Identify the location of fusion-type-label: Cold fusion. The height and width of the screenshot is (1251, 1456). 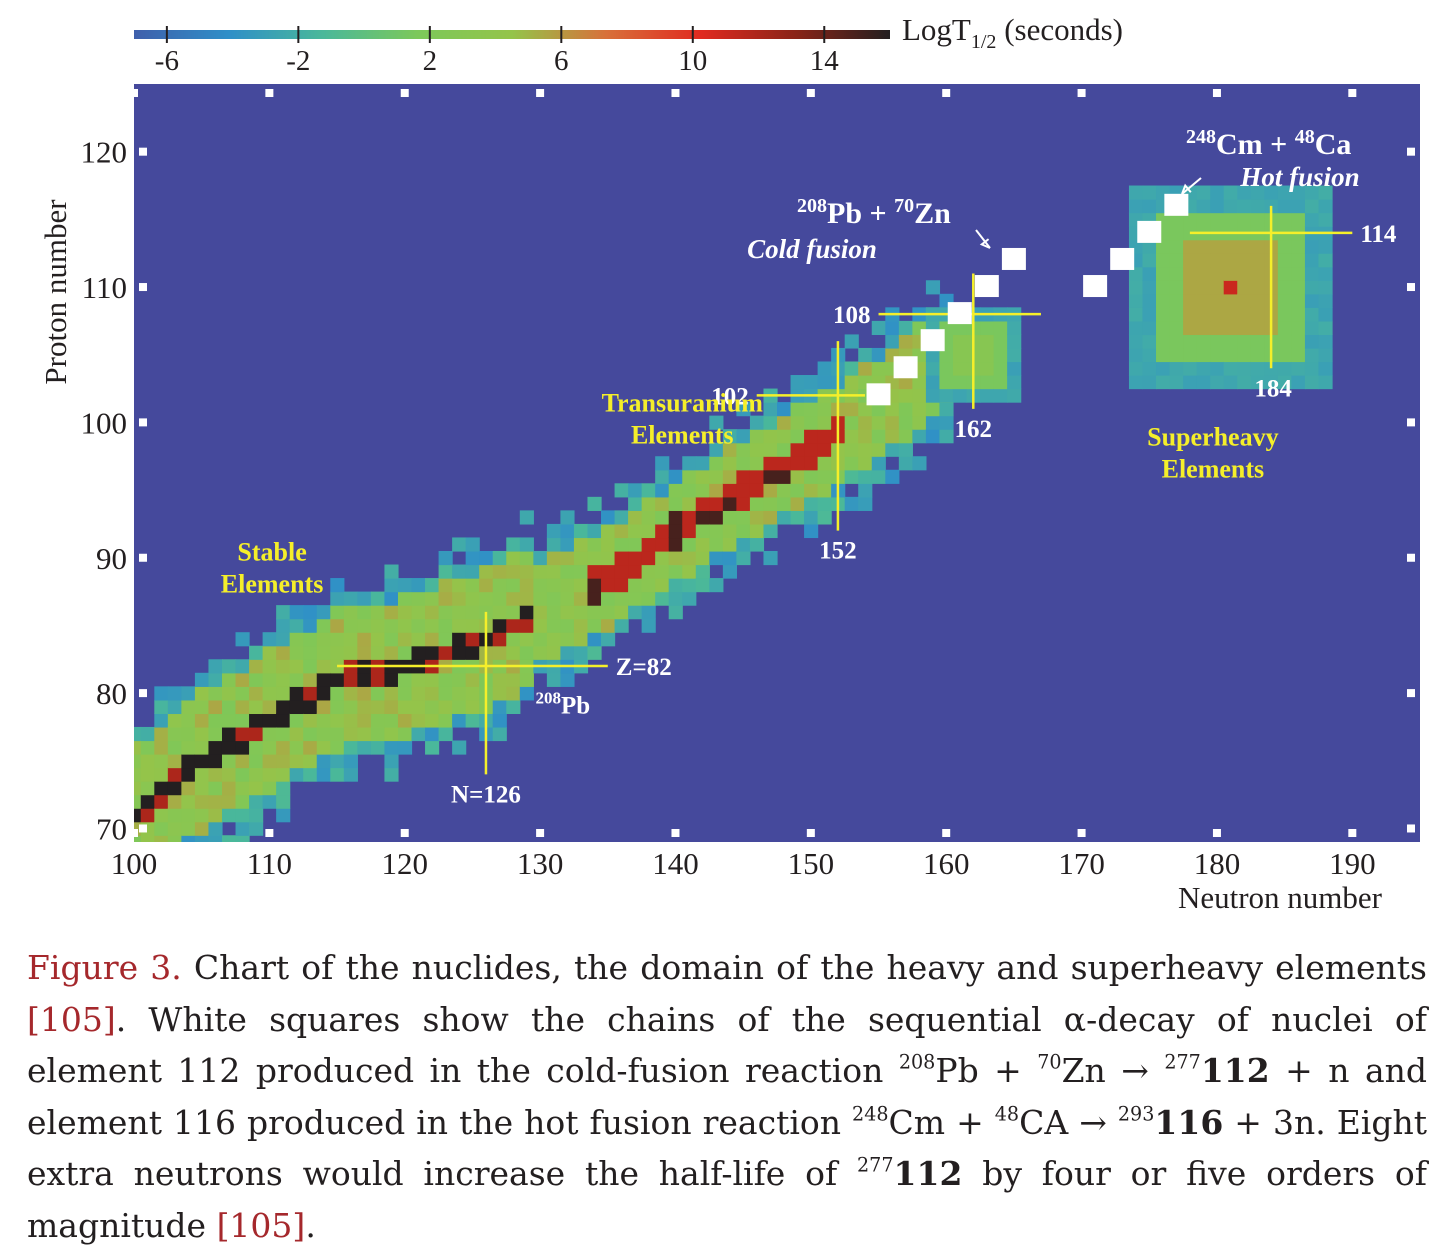
(812, 249).